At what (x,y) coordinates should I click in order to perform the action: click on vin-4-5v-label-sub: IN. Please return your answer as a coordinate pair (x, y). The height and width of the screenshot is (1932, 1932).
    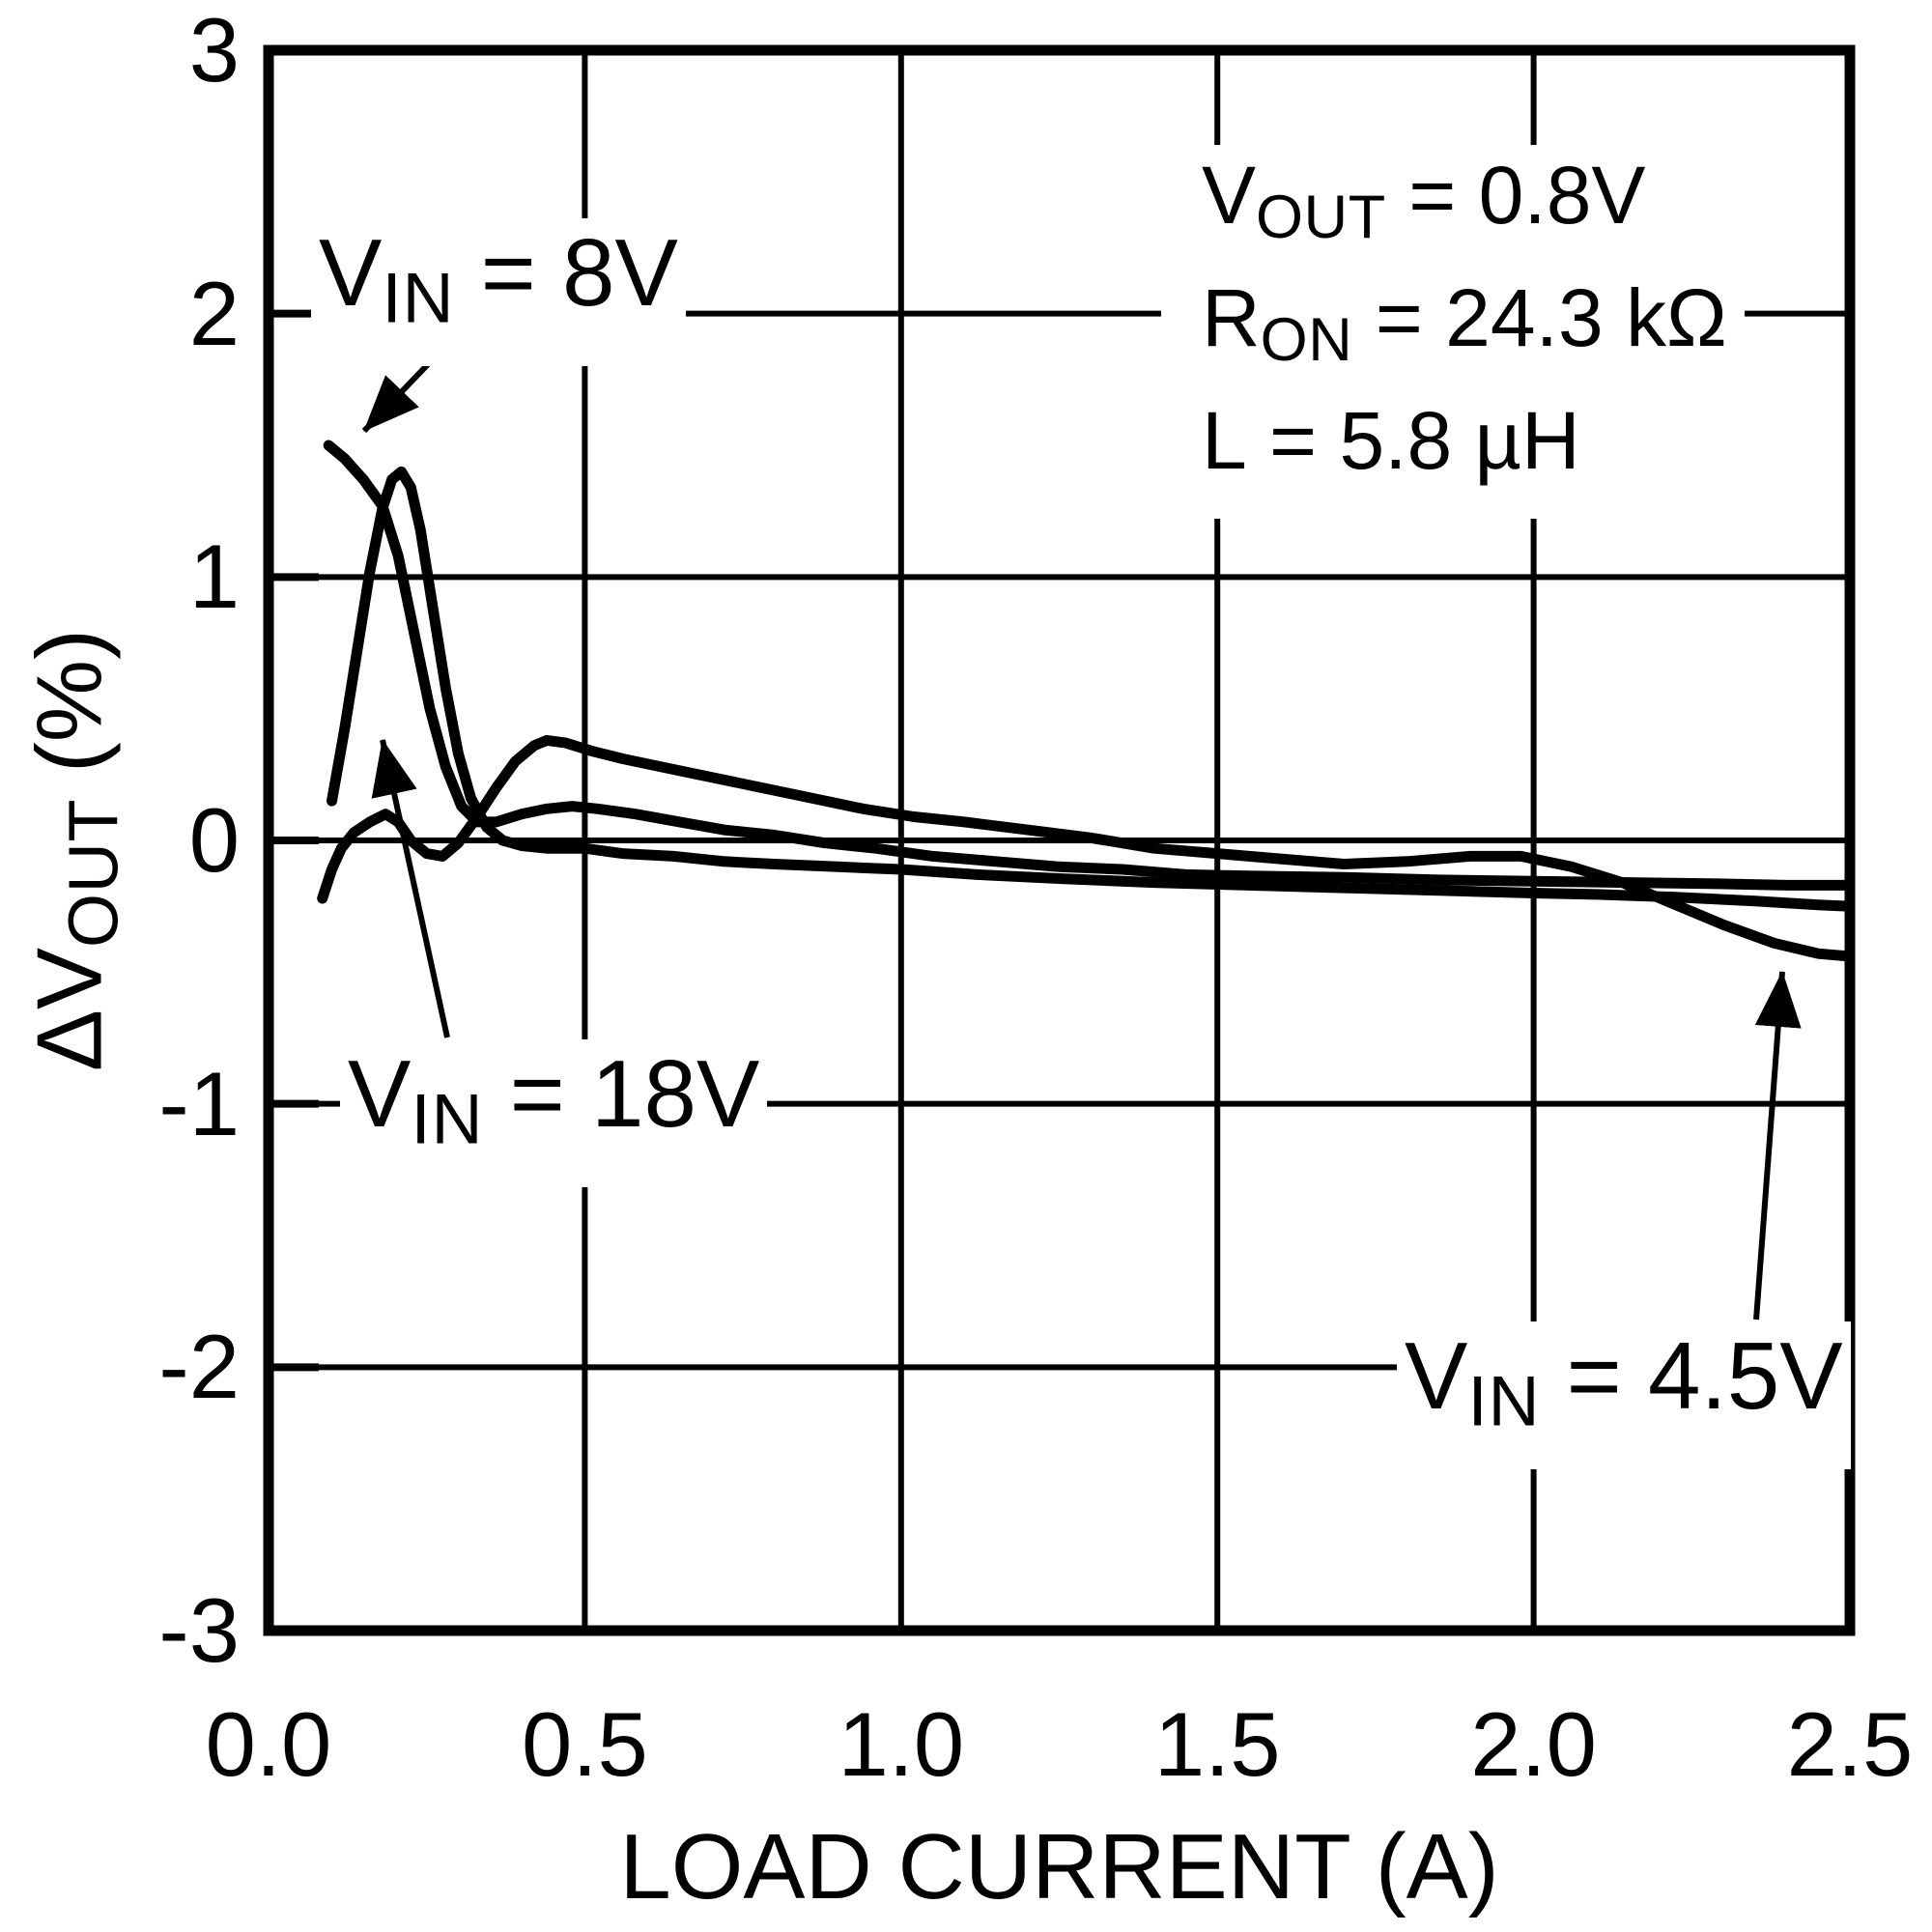
    Looking at the image, I should click on (1504, 1400).